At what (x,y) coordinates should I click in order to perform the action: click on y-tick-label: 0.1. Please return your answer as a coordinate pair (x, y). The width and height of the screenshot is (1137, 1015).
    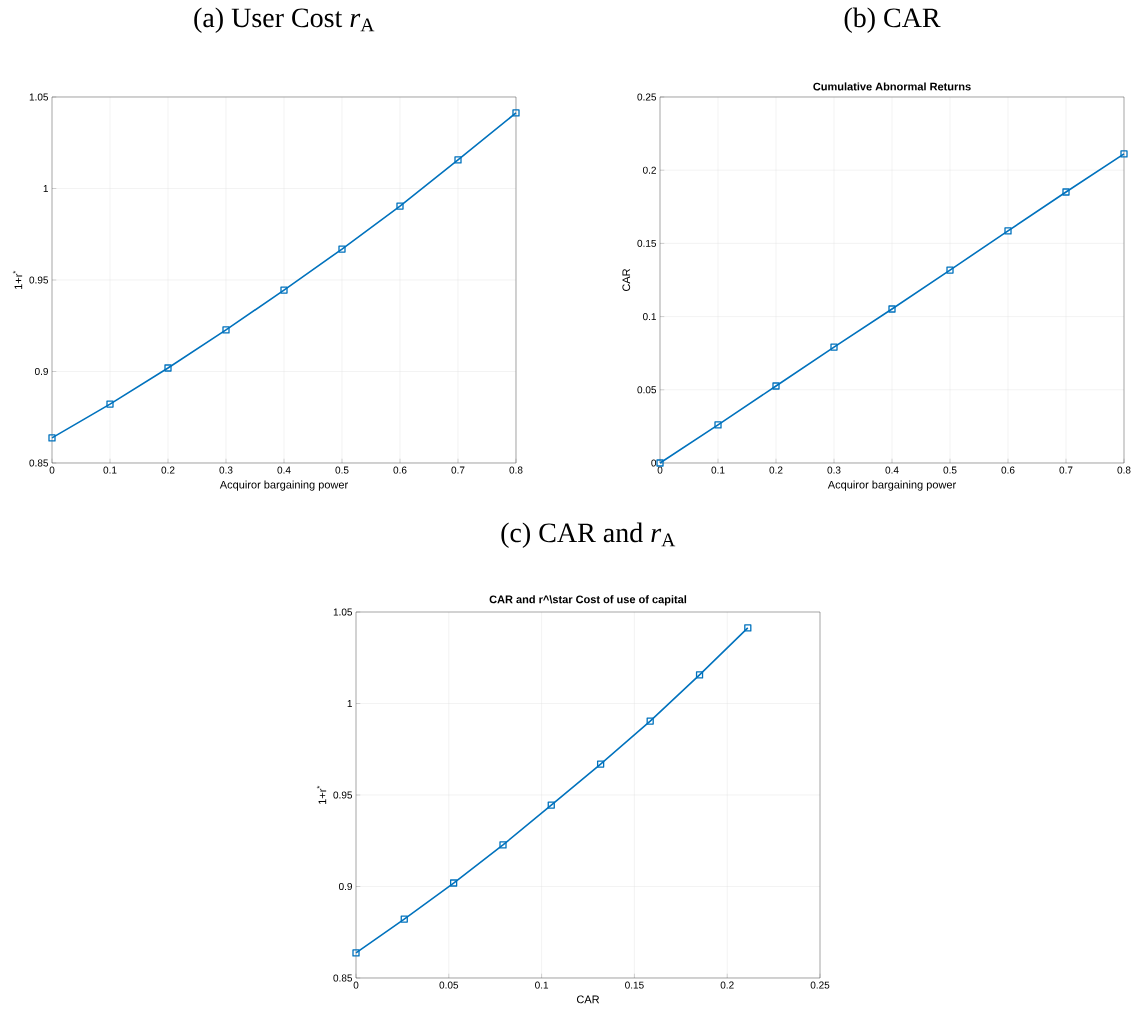
    Looking at the image, I should click on (649, 317).